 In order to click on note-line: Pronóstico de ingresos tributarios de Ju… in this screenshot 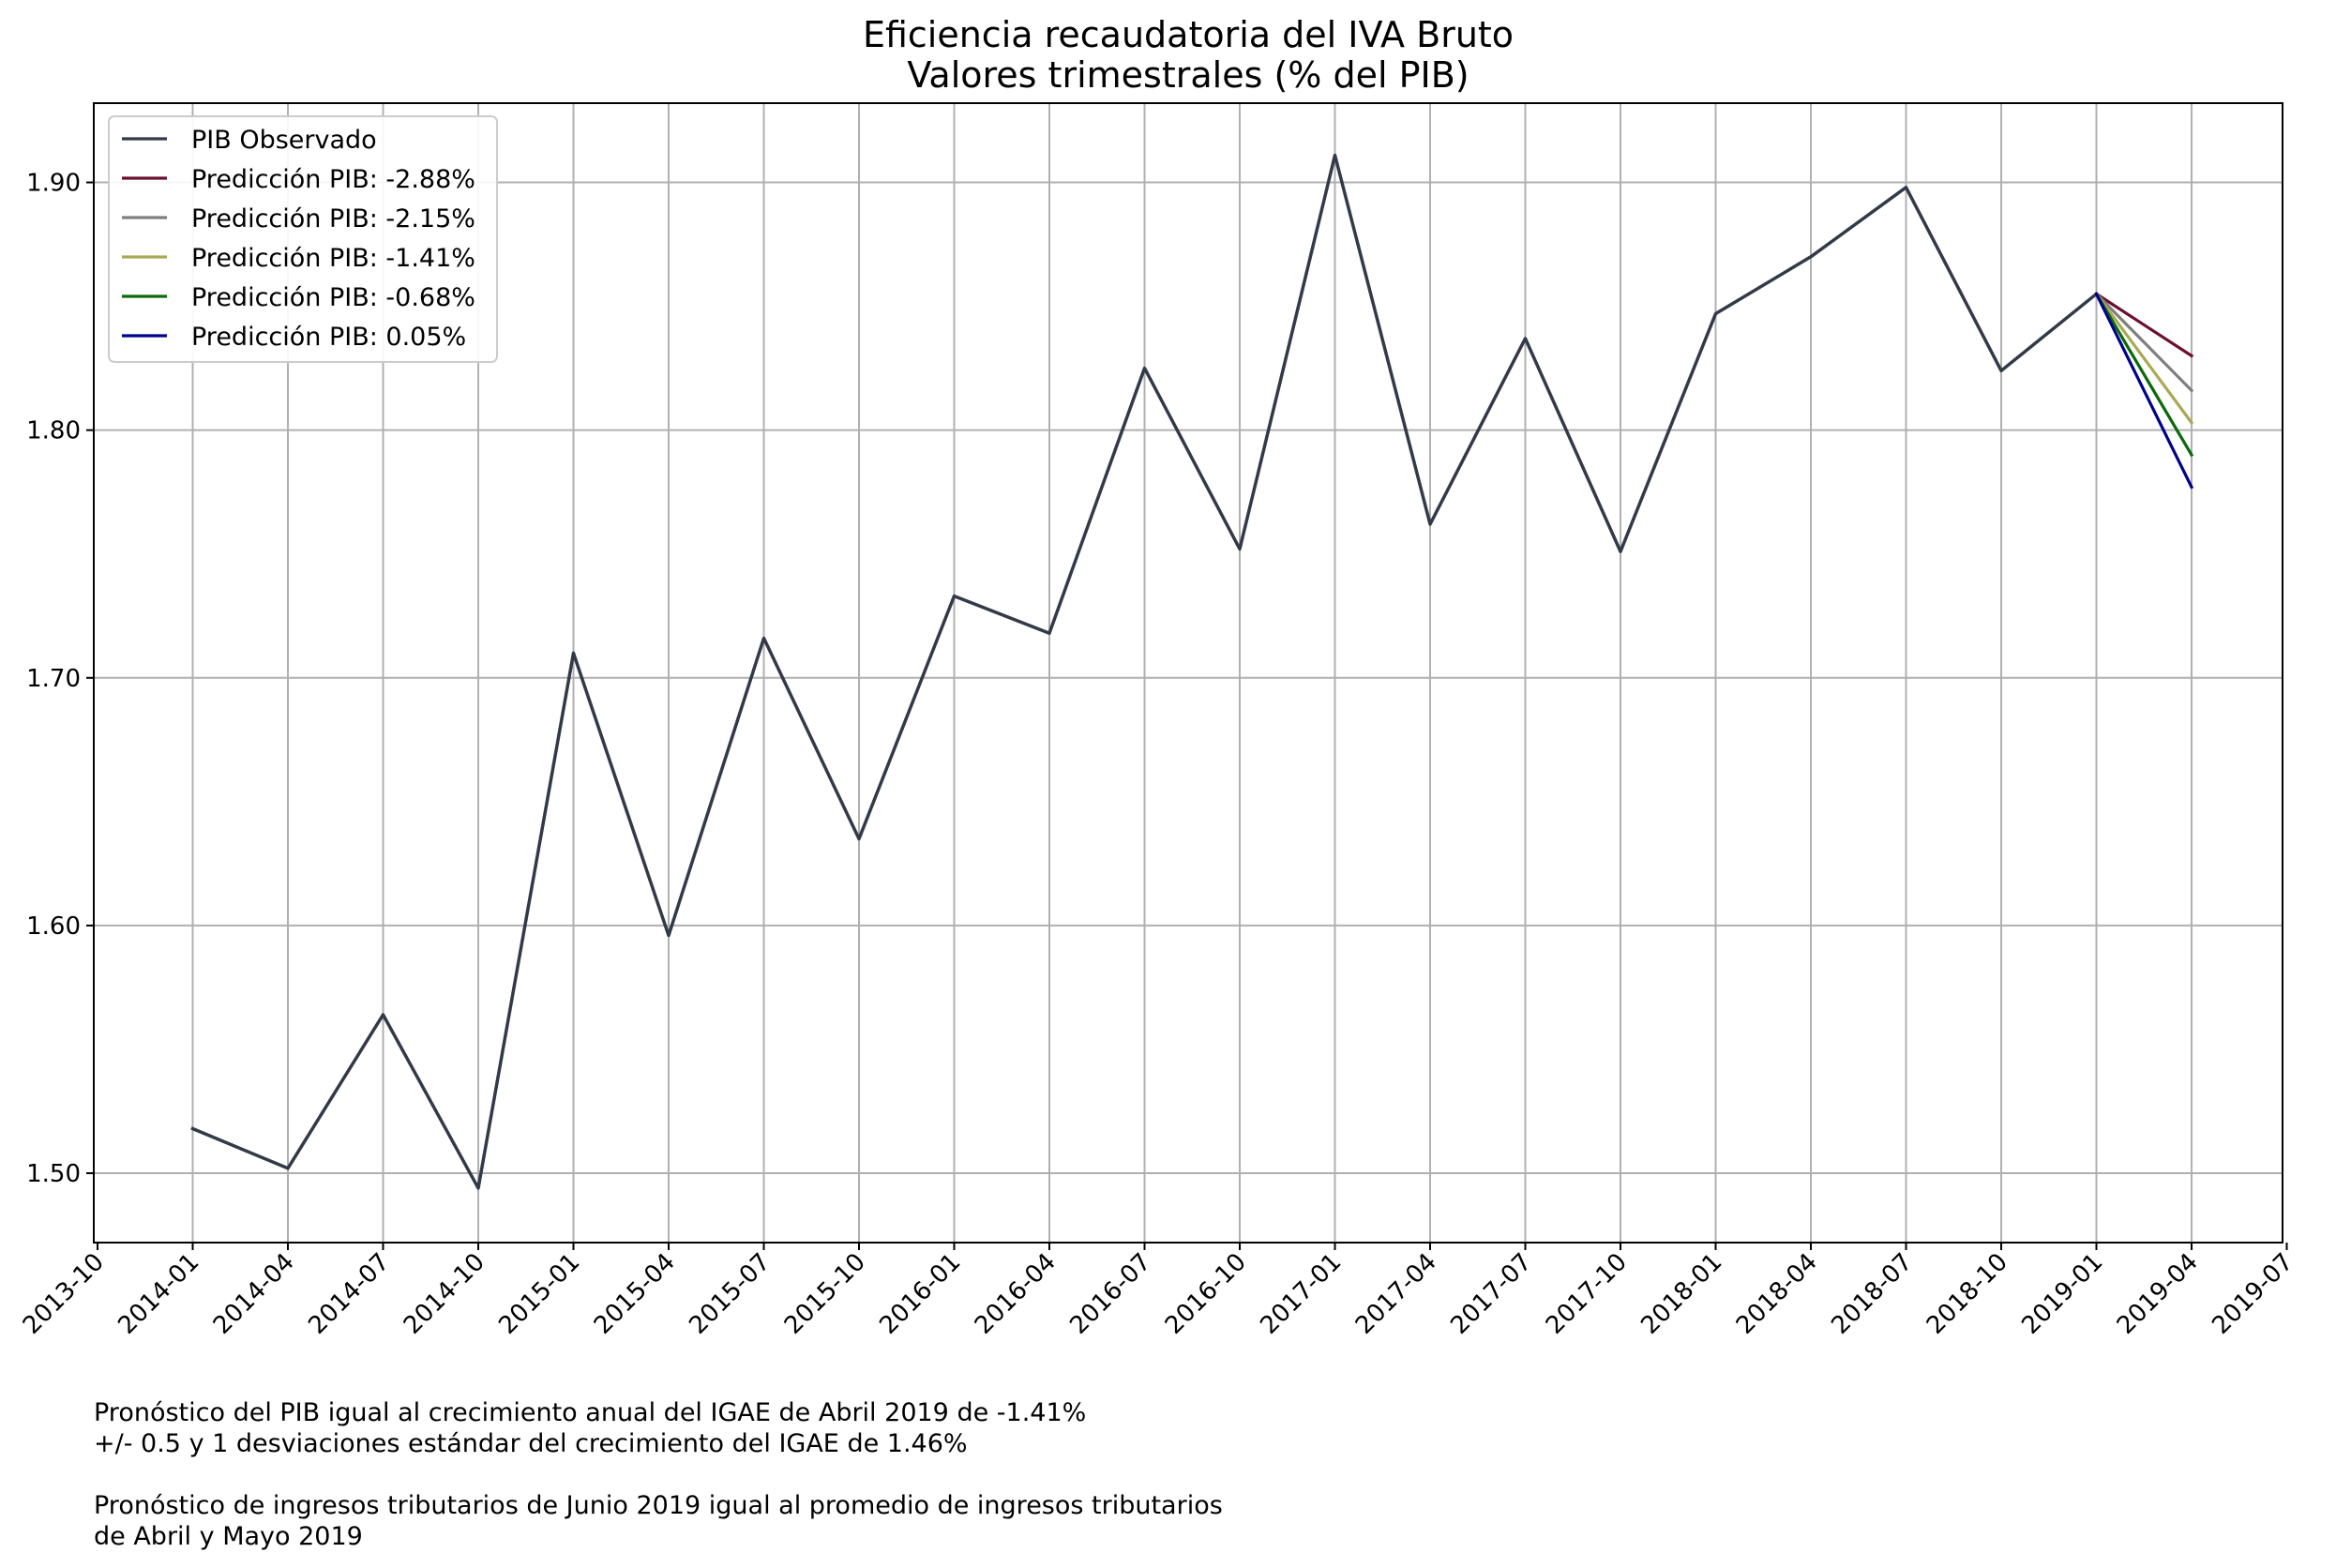, I will do `click(658, 1505)`.